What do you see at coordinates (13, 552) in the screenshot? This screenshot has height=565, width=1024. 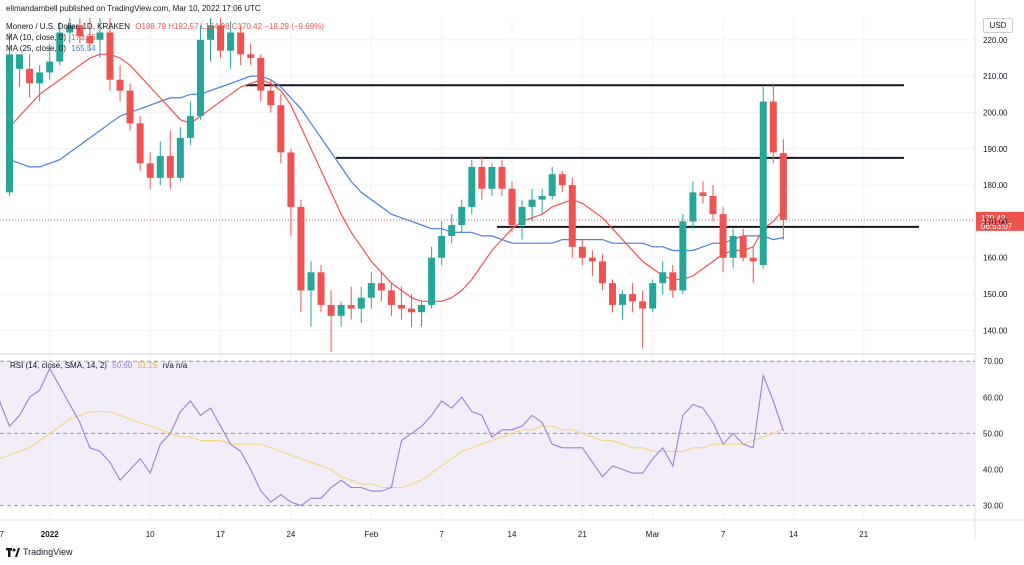 I see `tradingview-logo-icon` at bounding box center [13, 552].